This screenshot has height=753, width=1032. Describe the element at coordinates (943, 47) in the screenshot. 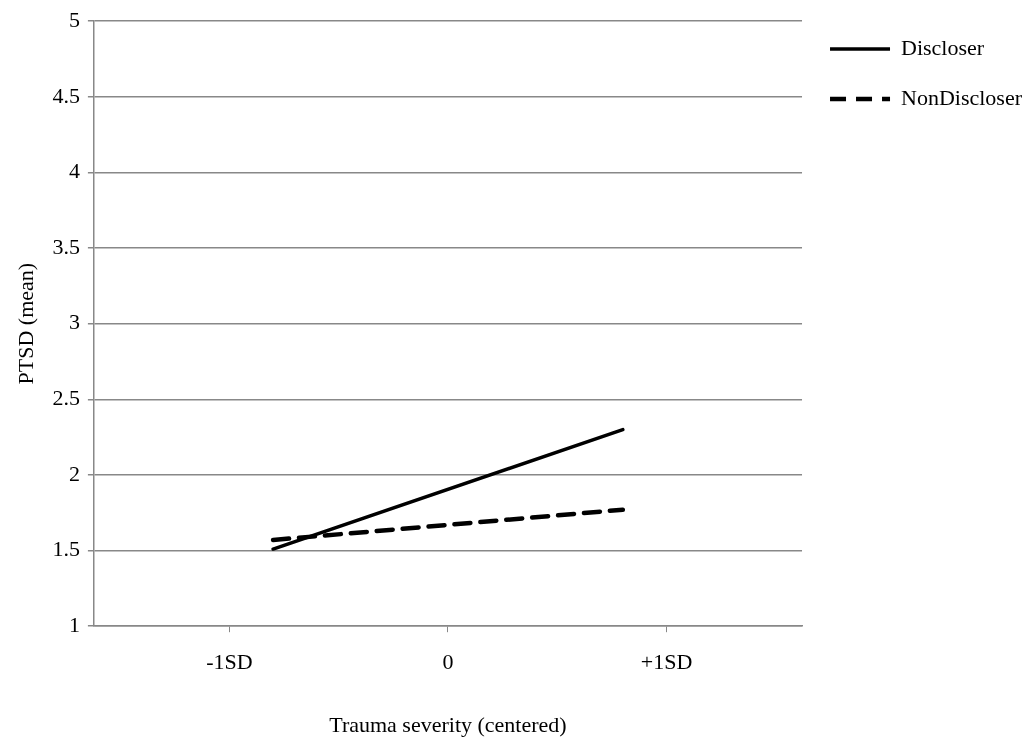

I see `legend-label: Discloser` at that location.